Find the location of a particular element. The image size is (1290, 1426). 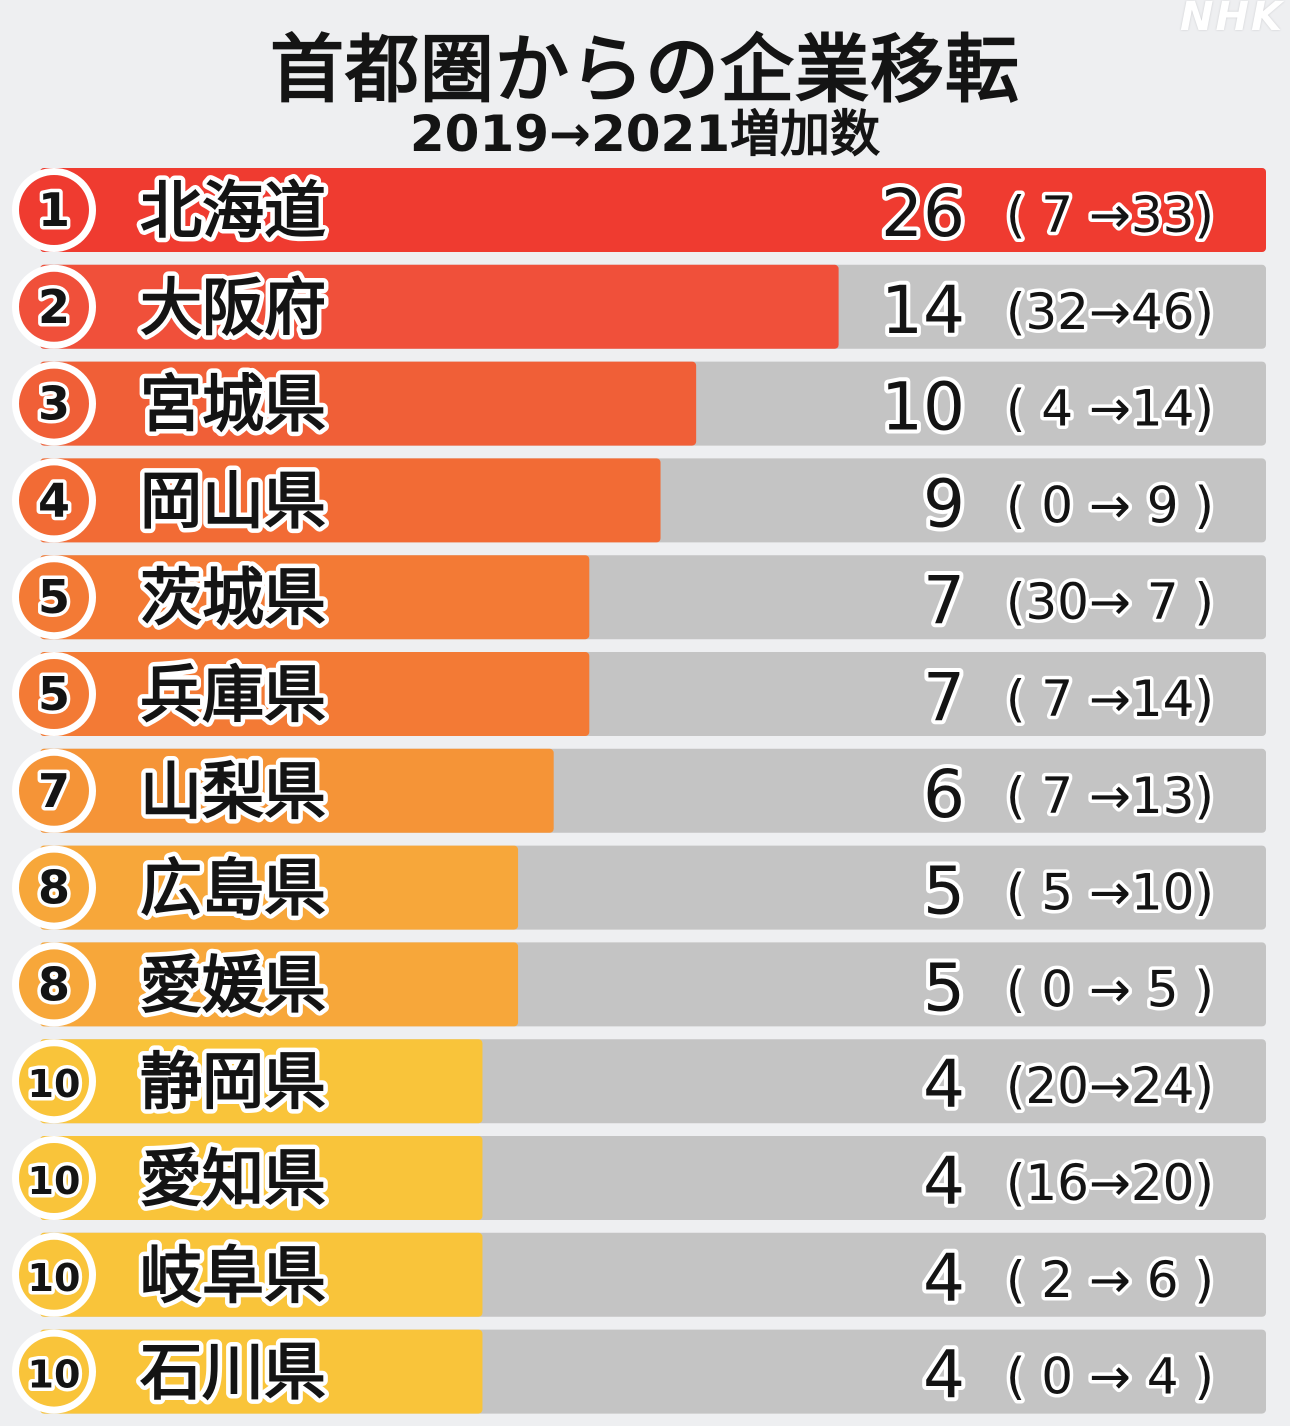

bar-row: 1 北海道 26 ( 7 →33) is located at coordinates (639, 212).